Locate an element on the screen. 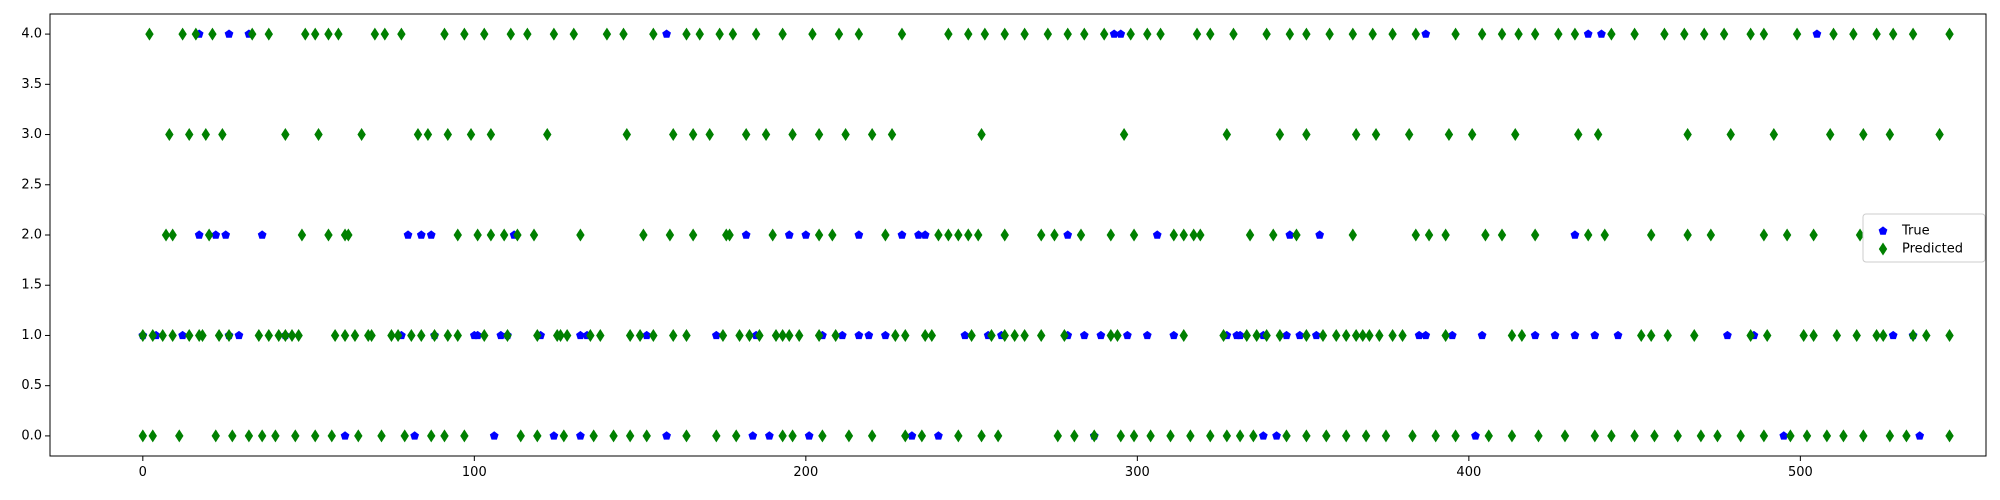 The height and width of the screenshot is (500, 2000). legend-box is located at coordinates (1924, 238).